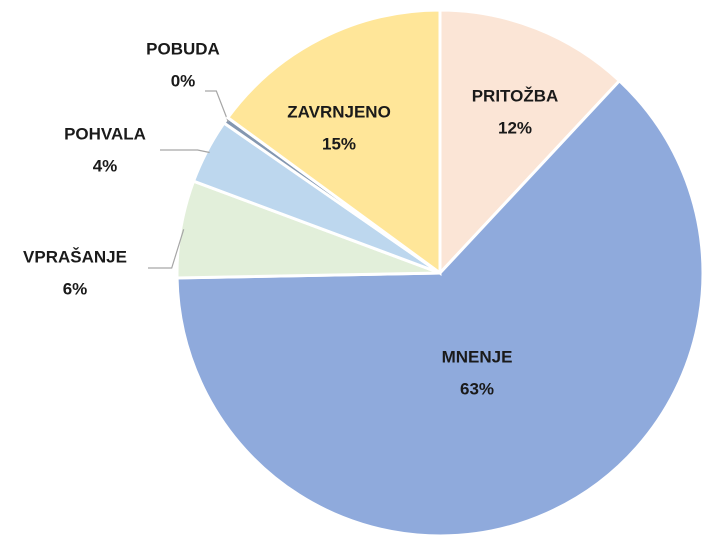  I want to click on pie-slice, so click(530, 142).